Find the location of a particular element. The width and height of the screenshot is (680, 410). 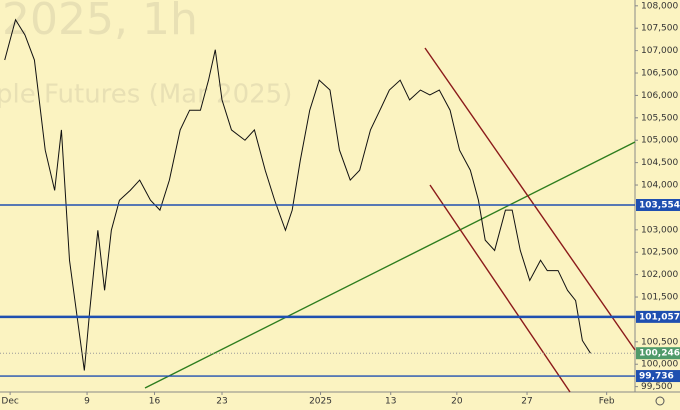

y-tick-label: 100,000 is located at coordinates (659, 365).